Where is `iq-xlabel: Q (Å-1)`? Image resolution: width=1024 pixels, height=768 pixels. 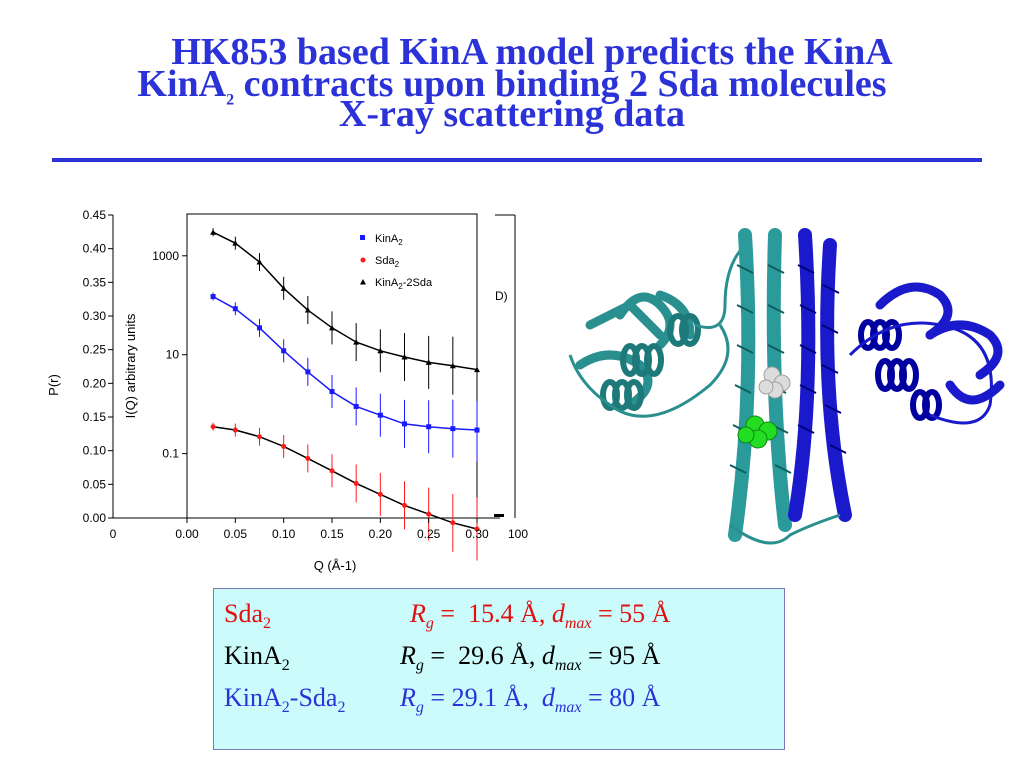 iq-xlabel: Q (Å-1) is located at coordinates (335, 565).